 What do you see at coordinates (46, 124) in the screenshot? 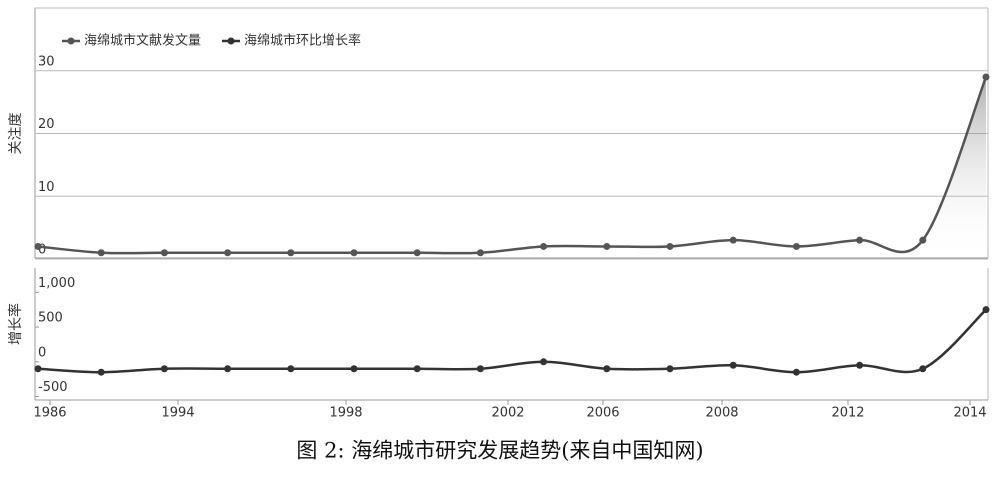
I see `y-tick-label: 20` at bounding box center [46, 124].